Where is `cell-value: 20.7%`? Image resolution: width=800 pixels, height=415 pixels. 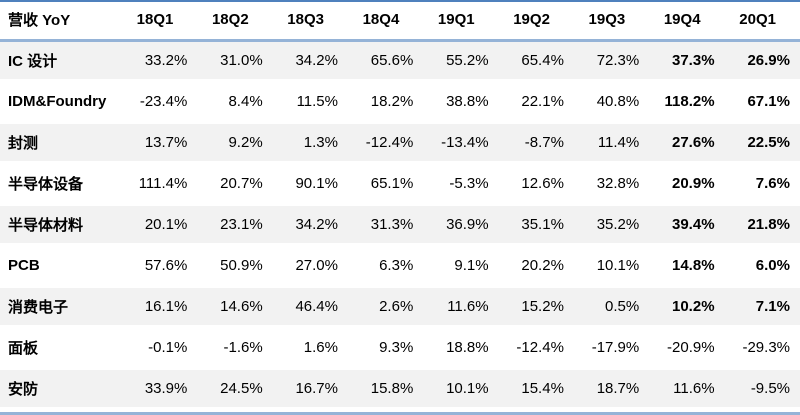
cell-value: 20.7% is located at coordinates (235, 185).